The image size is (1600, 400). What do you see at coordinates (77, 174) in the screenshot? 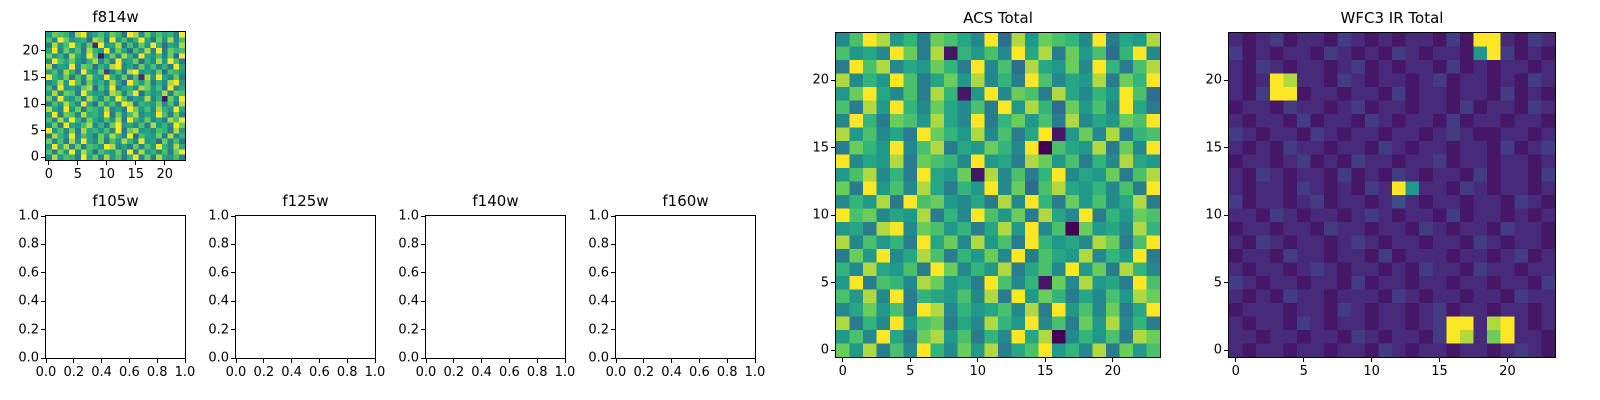
I see `x-tick-label: 5` at bounding box center [77, 174].